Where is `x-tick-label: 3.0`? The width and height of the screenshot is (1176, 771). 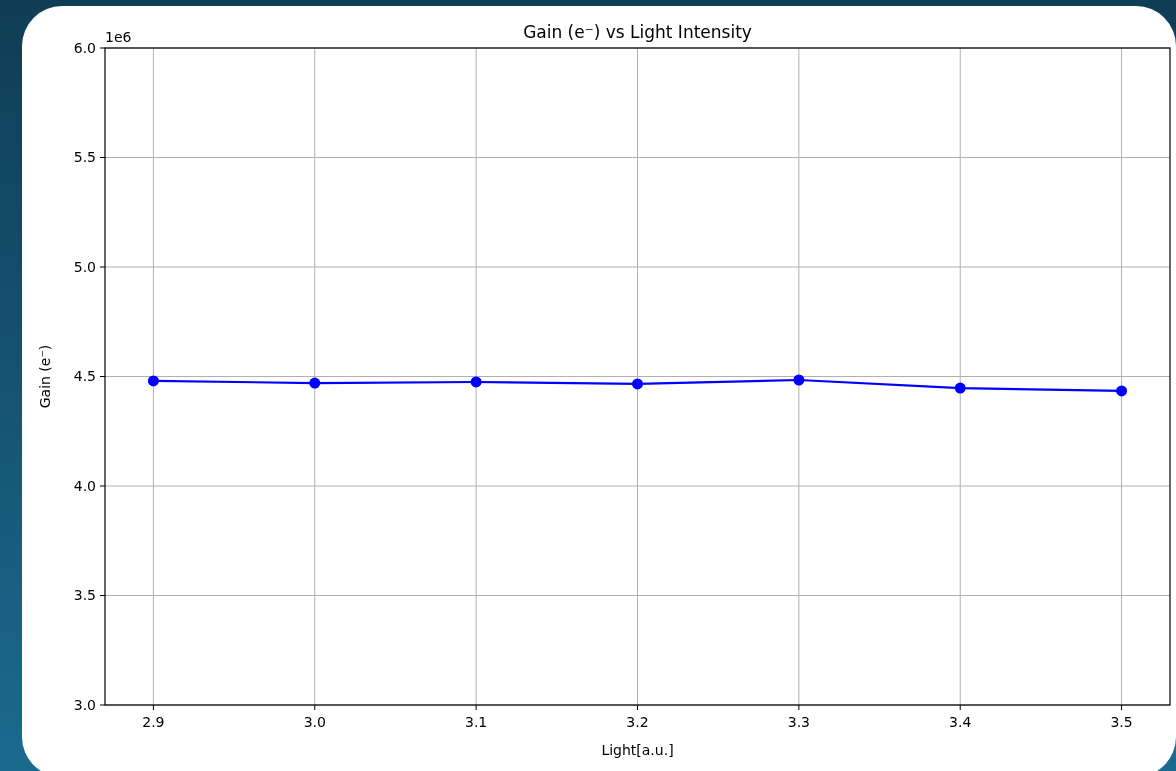 x-tick-label: 3.0 is located at coordinates (314, 722).